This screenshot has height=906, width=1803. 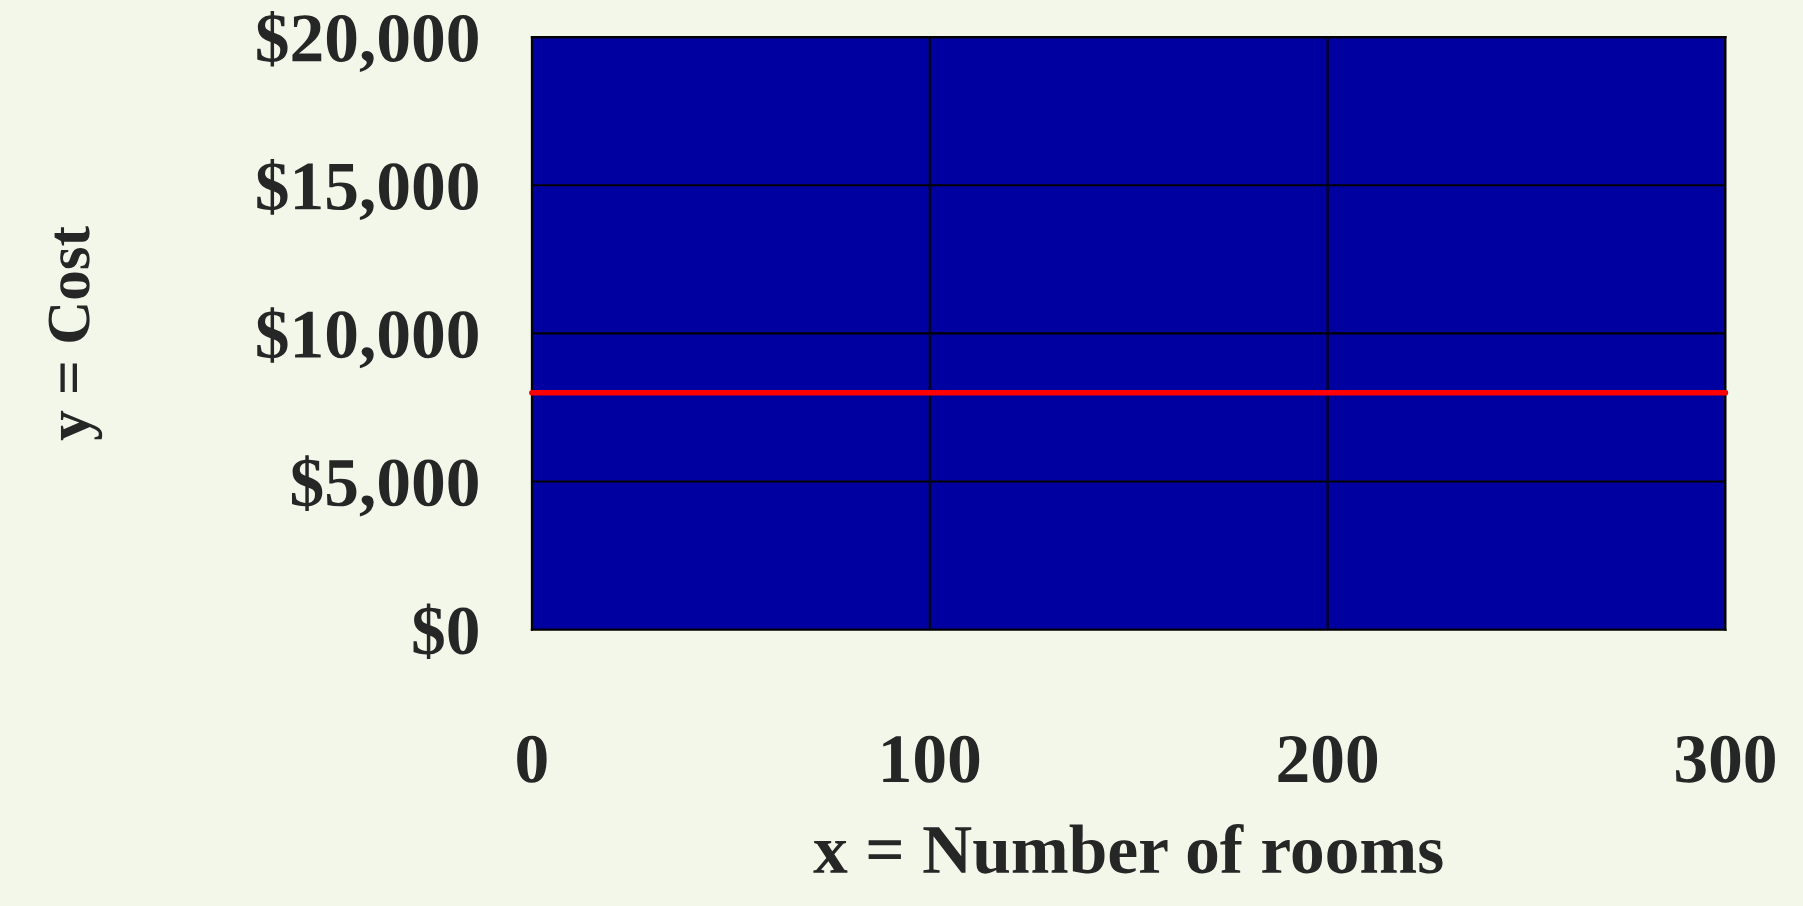 What do you see at coordinates (445, 631) in the screenshot?
I see `y-tick-label: $0` at bounding box center [445, 631].